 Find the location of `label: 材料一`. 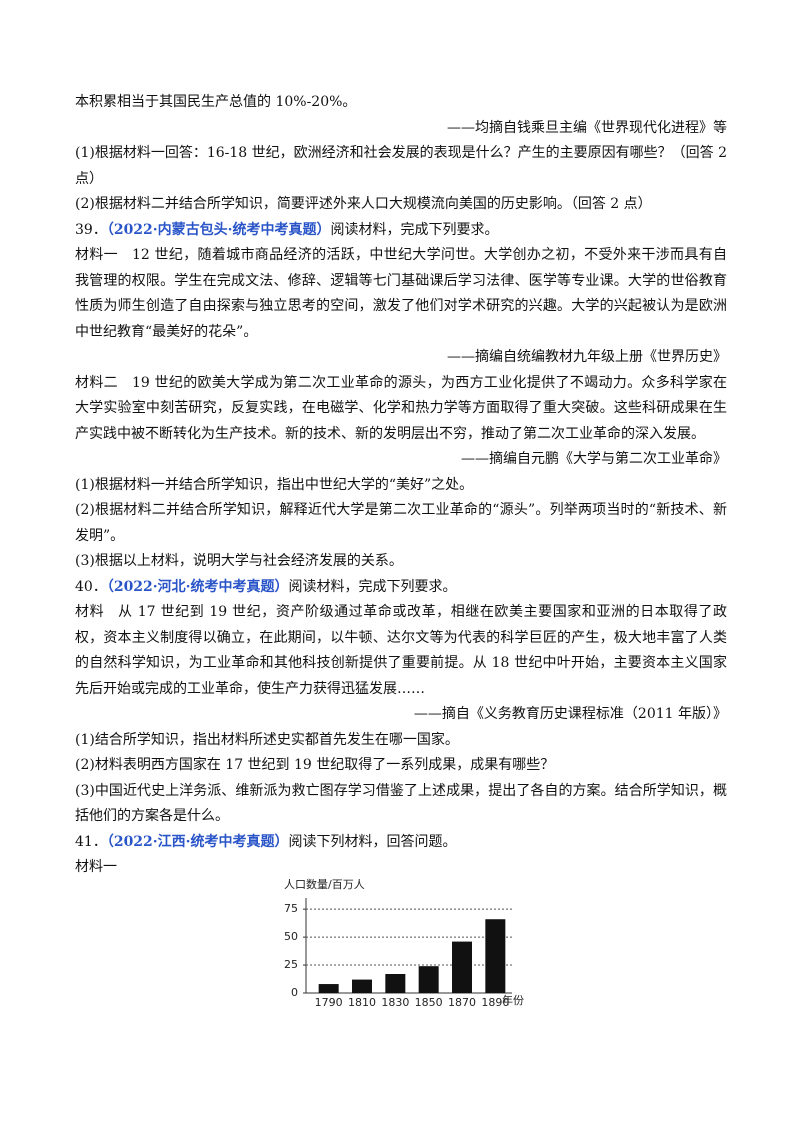

label: 材料一 is located at coordinates (96, 255).